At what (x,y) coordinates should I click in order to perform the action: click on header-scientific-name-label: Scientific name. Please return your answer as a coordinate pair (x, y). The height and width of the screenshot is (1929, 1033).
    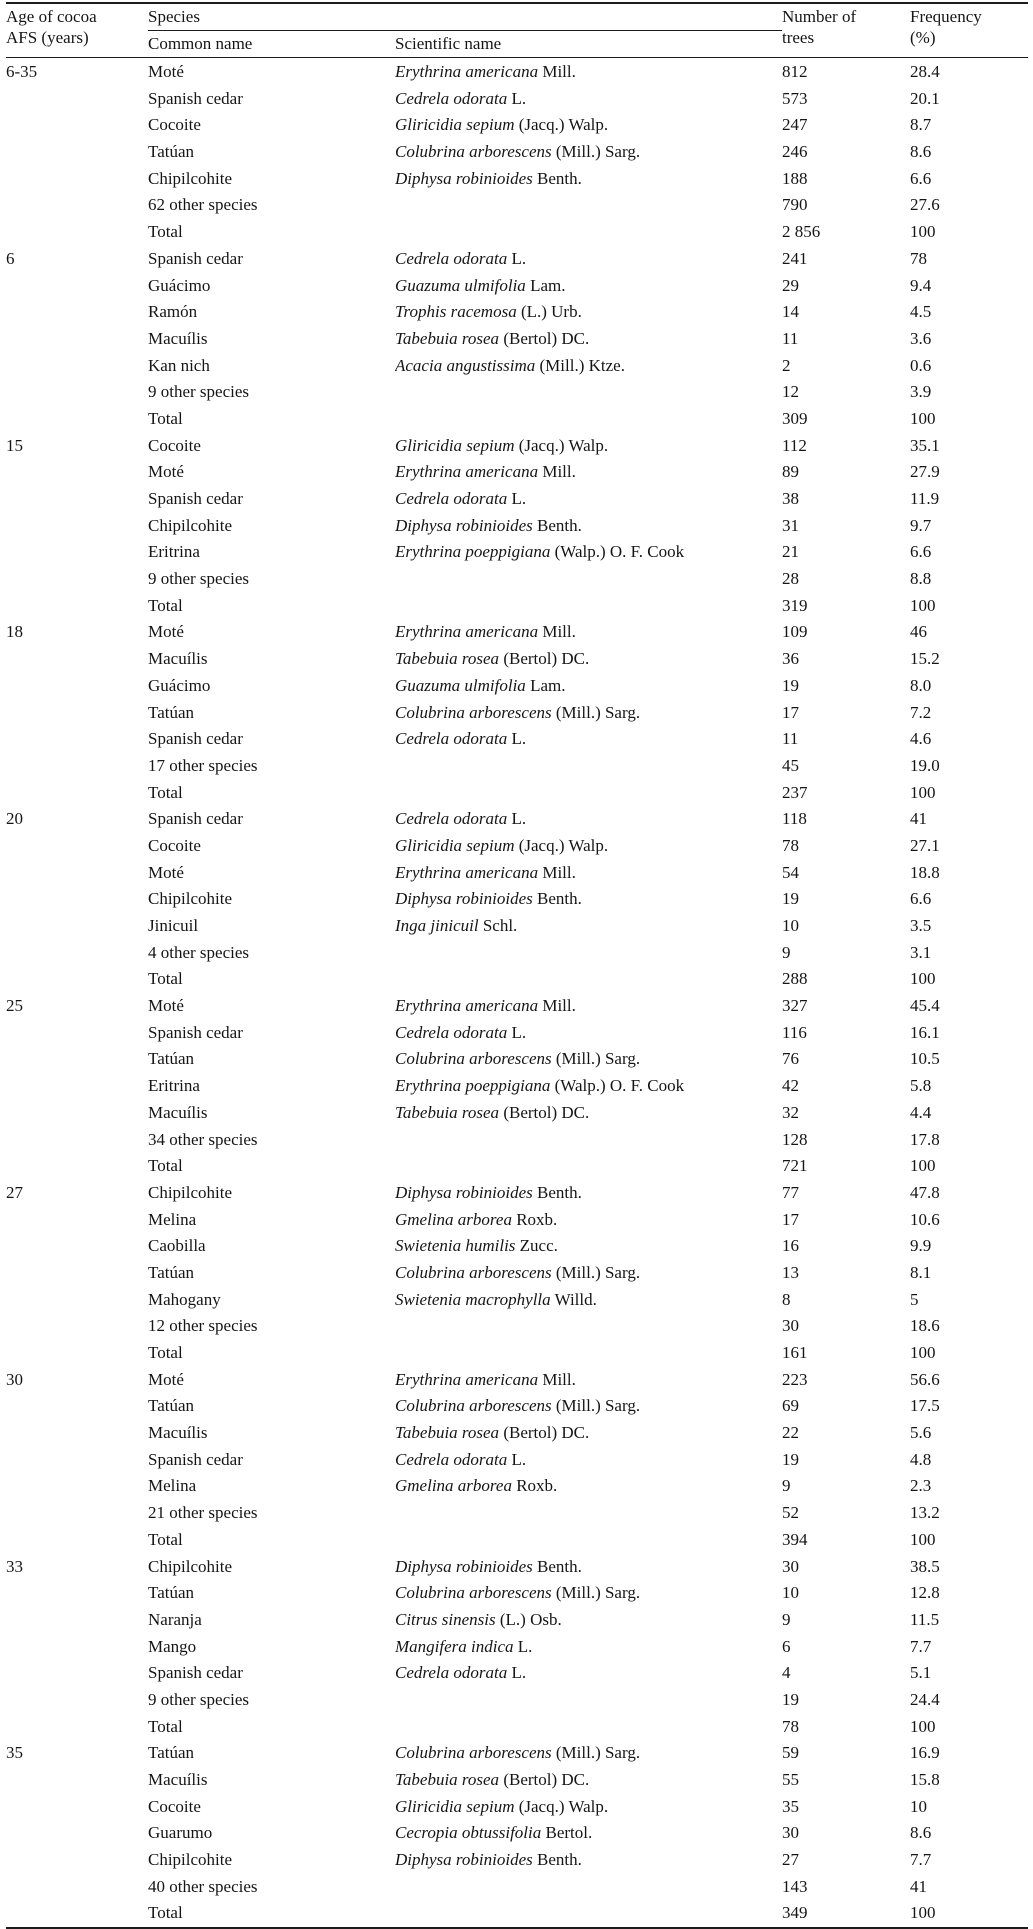
    Looking at the image, I should click on (448, 43).